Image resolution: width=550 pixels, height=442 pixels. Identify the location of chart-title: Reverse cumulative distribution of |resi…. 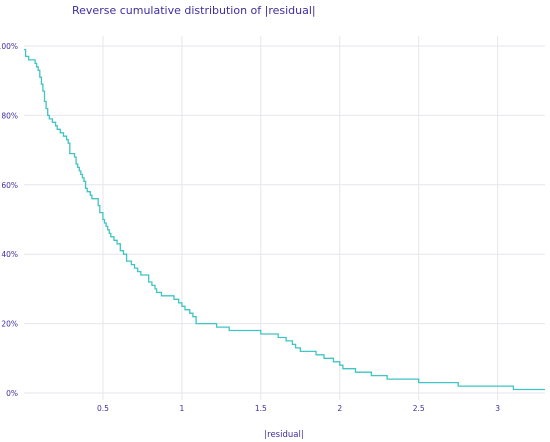
(194, 10).